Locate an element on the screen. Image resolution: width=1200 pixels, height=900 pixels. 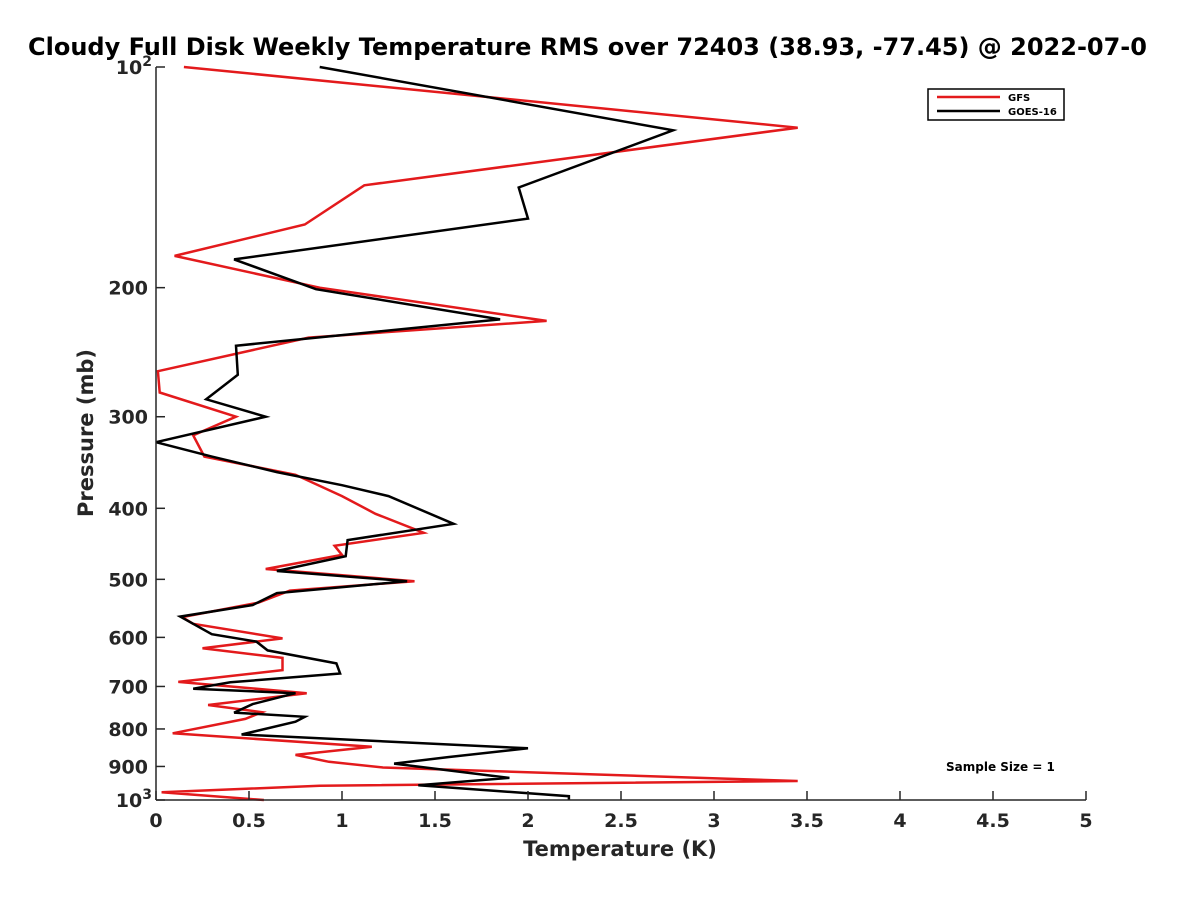
y-tick-label: 800 is located at coordinates (128, 730).